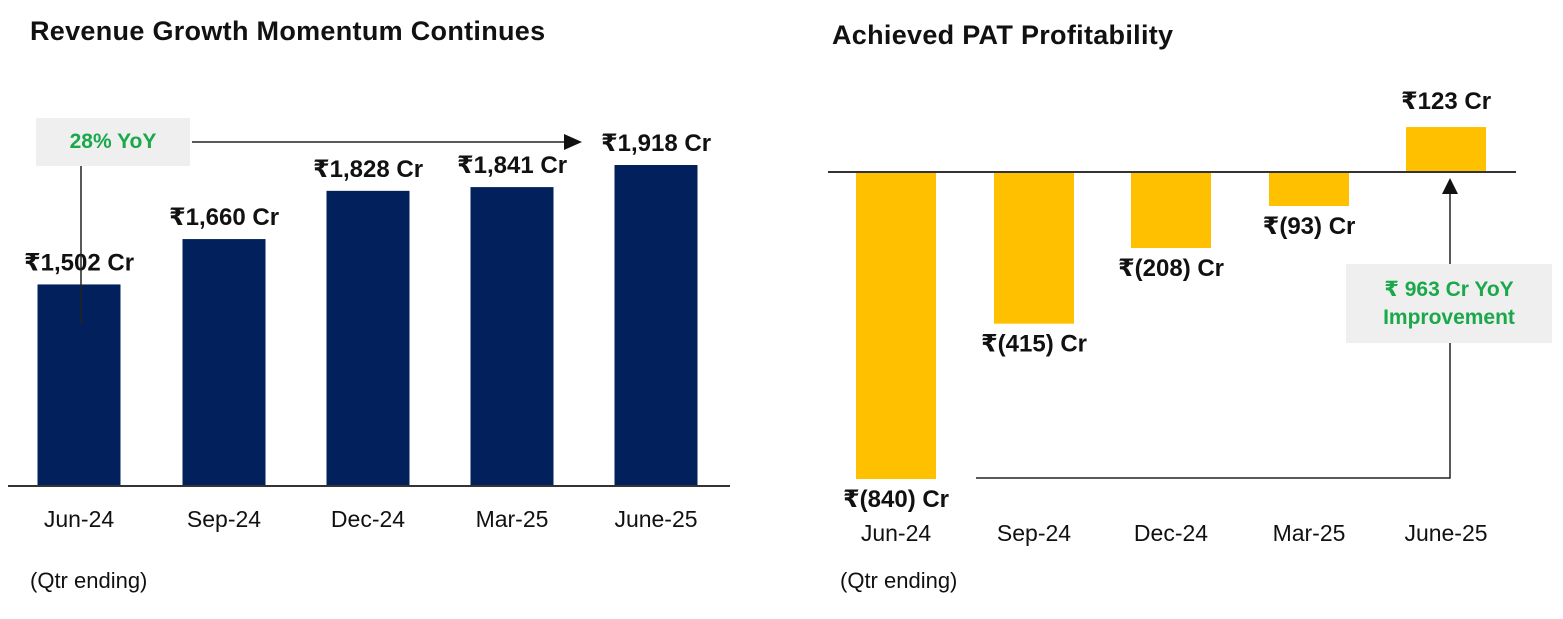 Image resolution: width=1563 pixels, height=619 pixels. I want to click on revenue-category-label: Sep-24, so click(224, 519).